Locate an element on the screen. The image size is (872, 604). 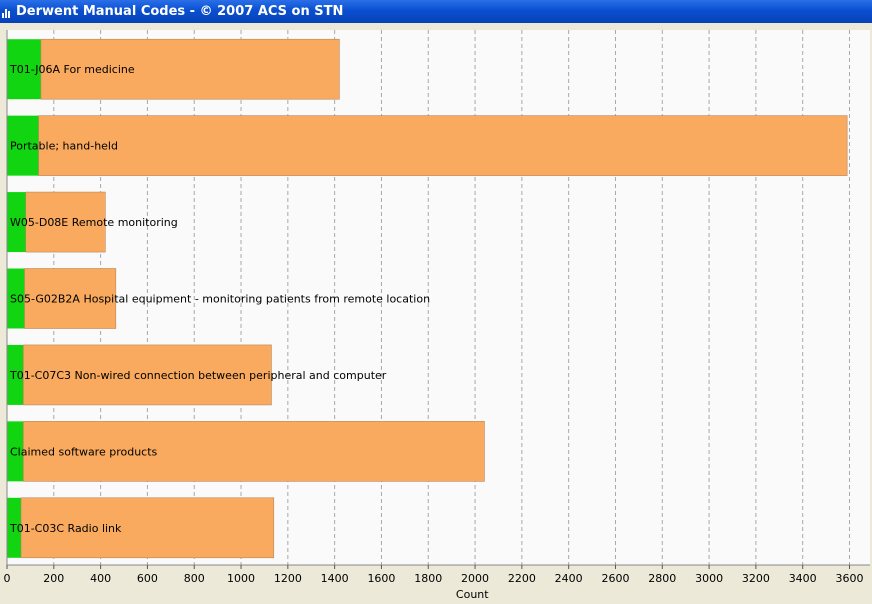
x-tick-label-600: 600 is located at coordinates (147, 578).